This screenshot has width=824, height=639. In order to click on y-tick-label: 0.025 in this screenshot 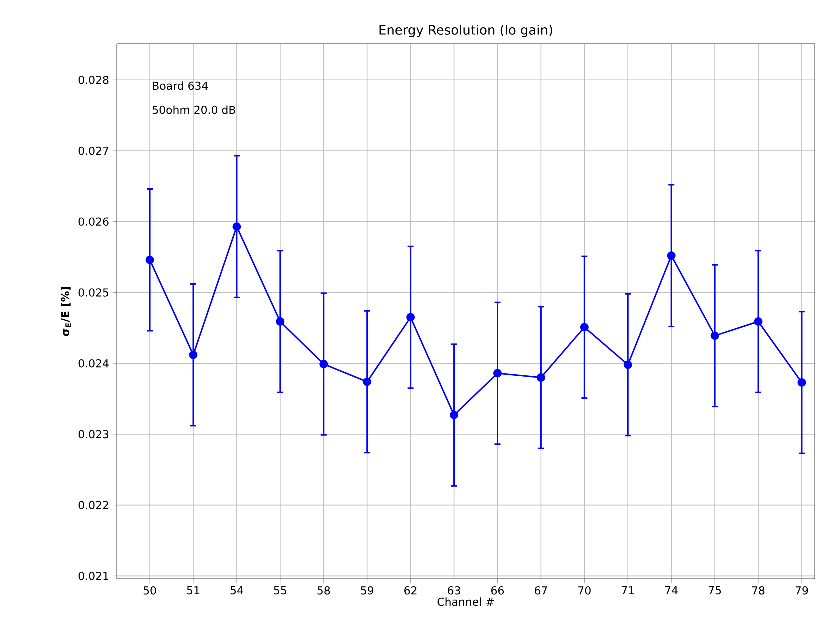, I will do `click(93, 292)`.